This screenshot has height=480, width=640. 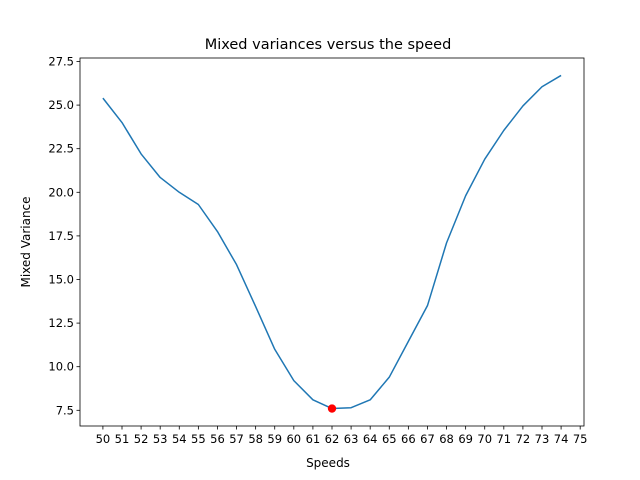 What do you see at coordinates (179, 439) in the screenshot?
I see `x-tick-label: 54` at bounding box center [179, 439].